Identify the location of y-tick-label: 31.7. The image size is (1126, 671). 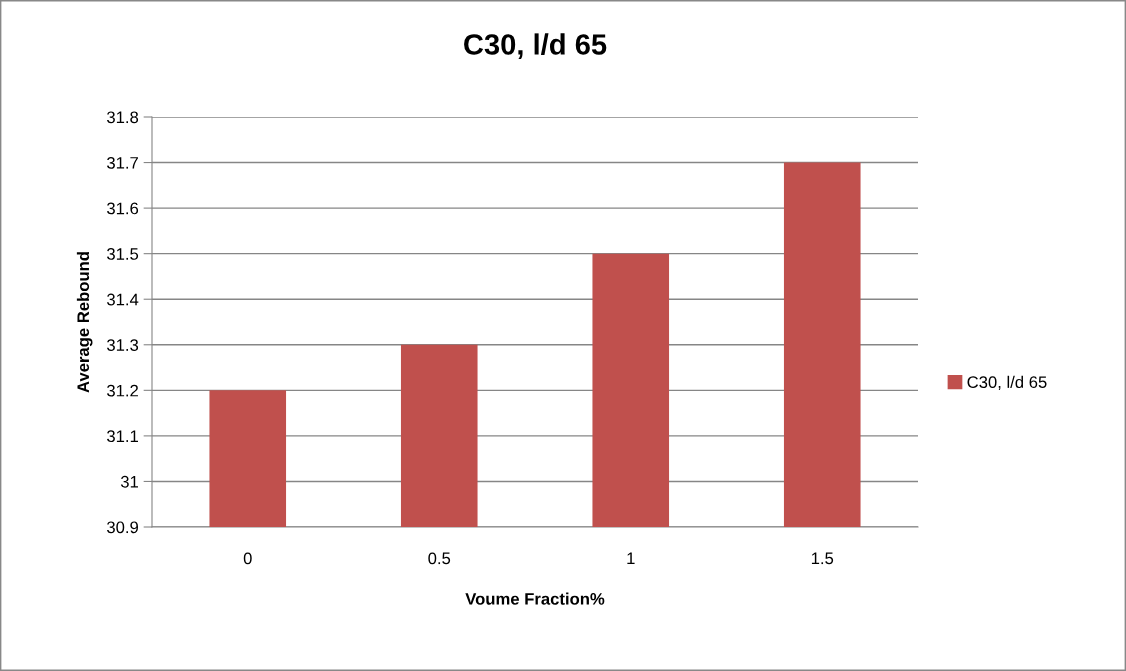
(122, 162).